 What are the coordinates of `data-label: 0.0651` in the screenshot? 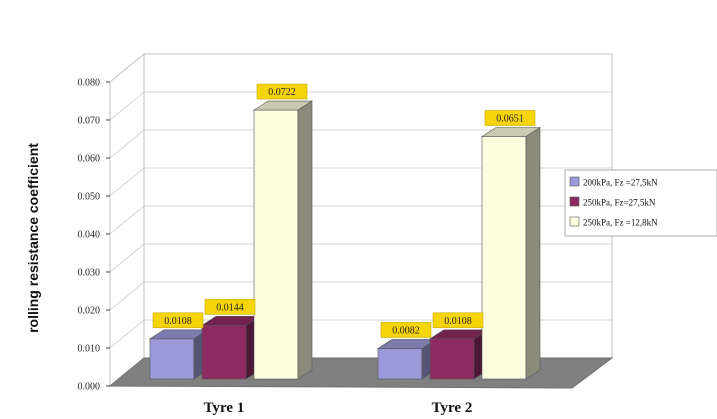 It's located at (510, 118).